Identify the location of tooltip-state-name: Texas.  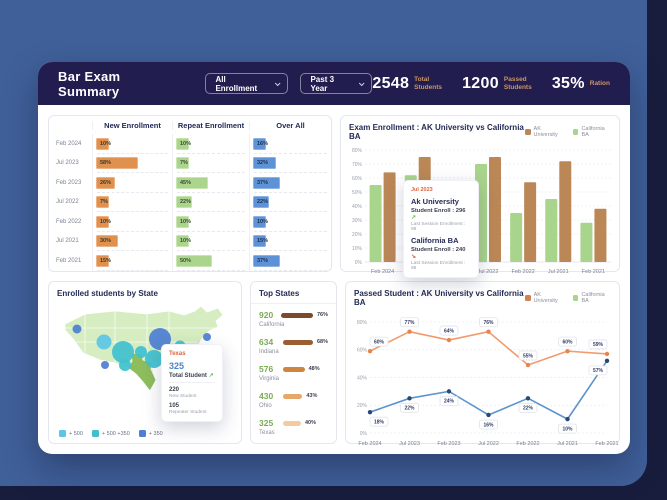
(177, 354).